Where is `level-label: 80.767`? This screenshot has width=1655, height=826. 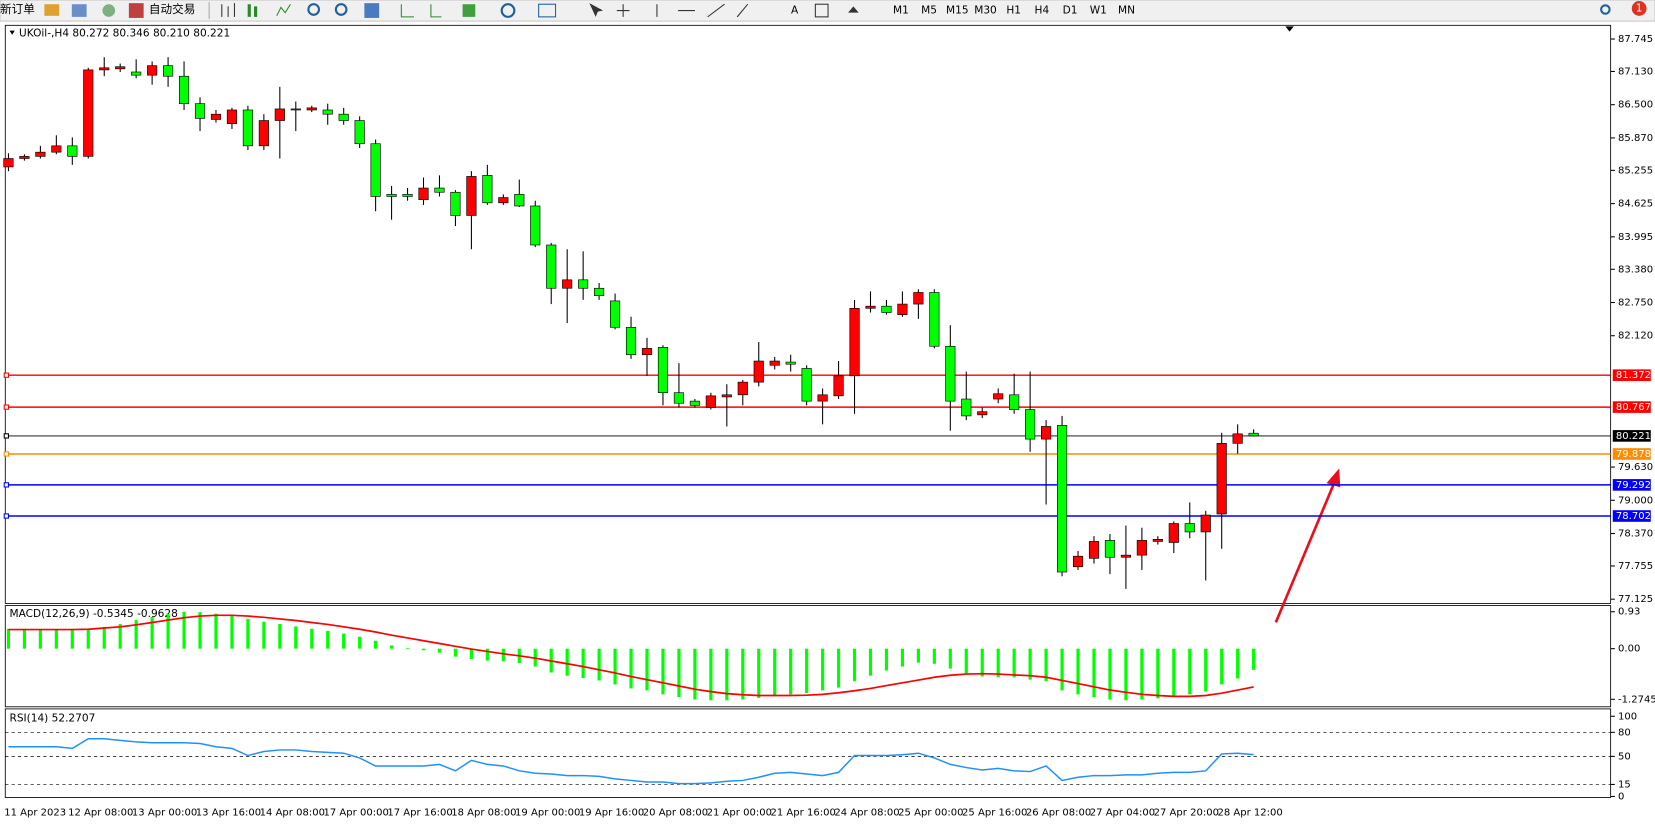 level-label: 80.767 is located at coordinates (1633, 407).